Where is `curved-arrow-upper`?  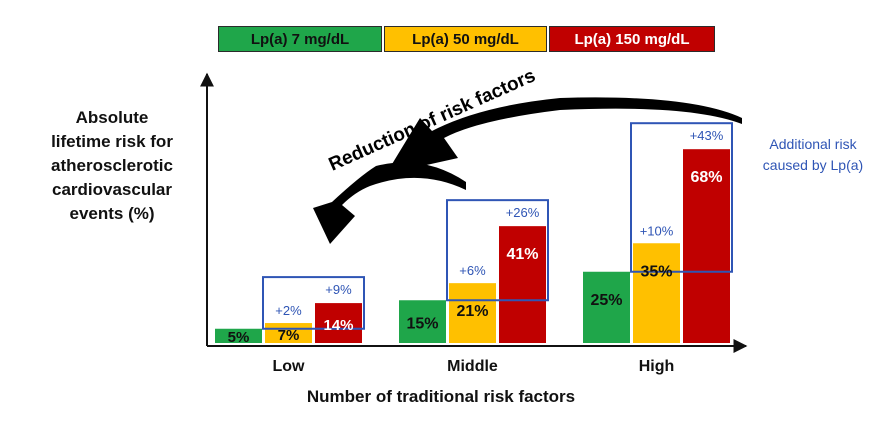
curved-arrow-upper is located at coordinates (564, 135).